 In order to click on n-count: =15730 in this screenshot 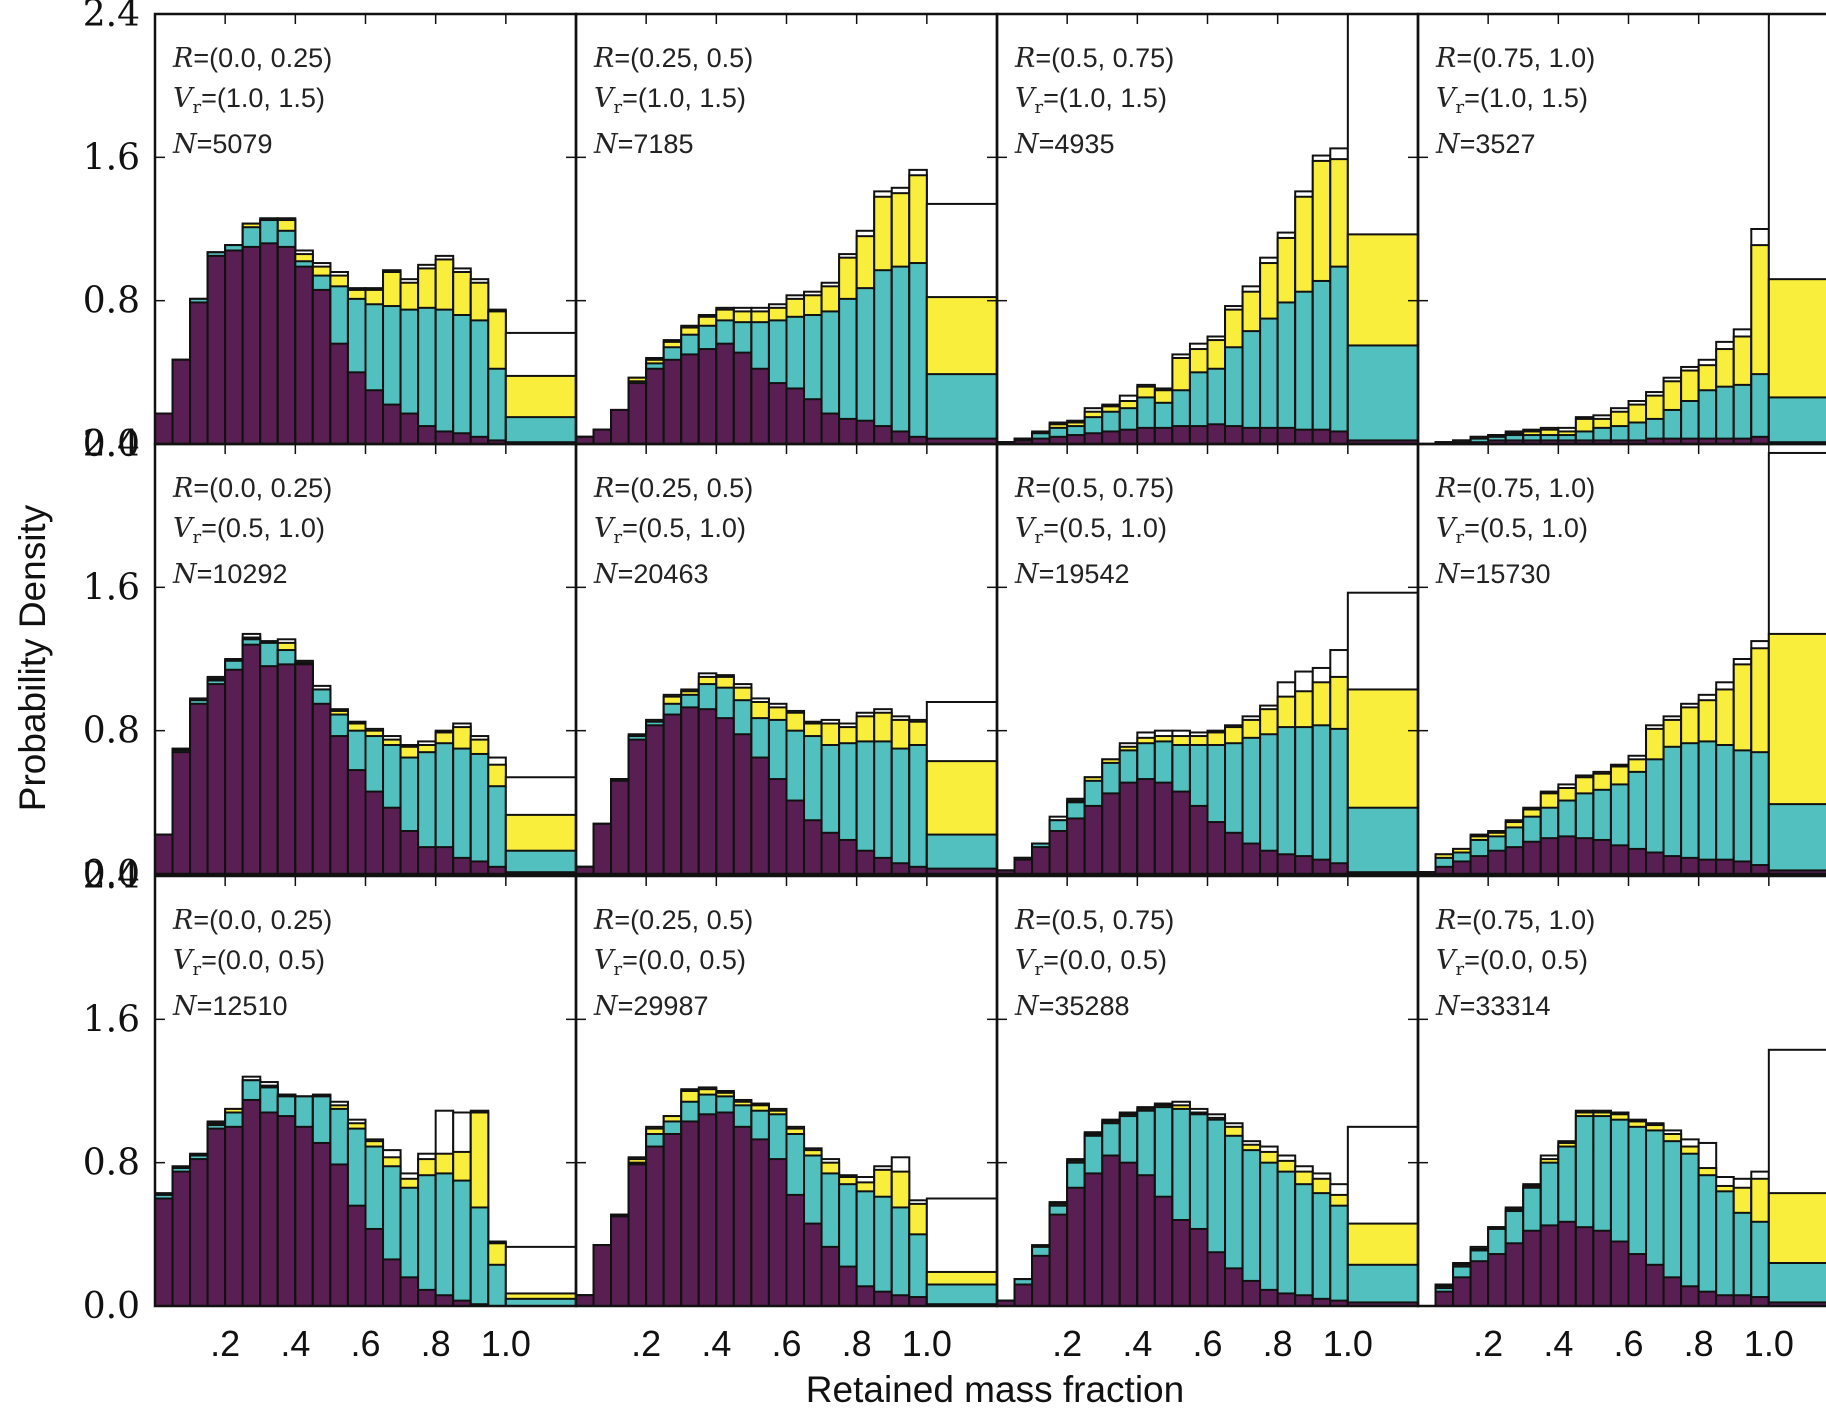, I will do `click(1505, 574)`.